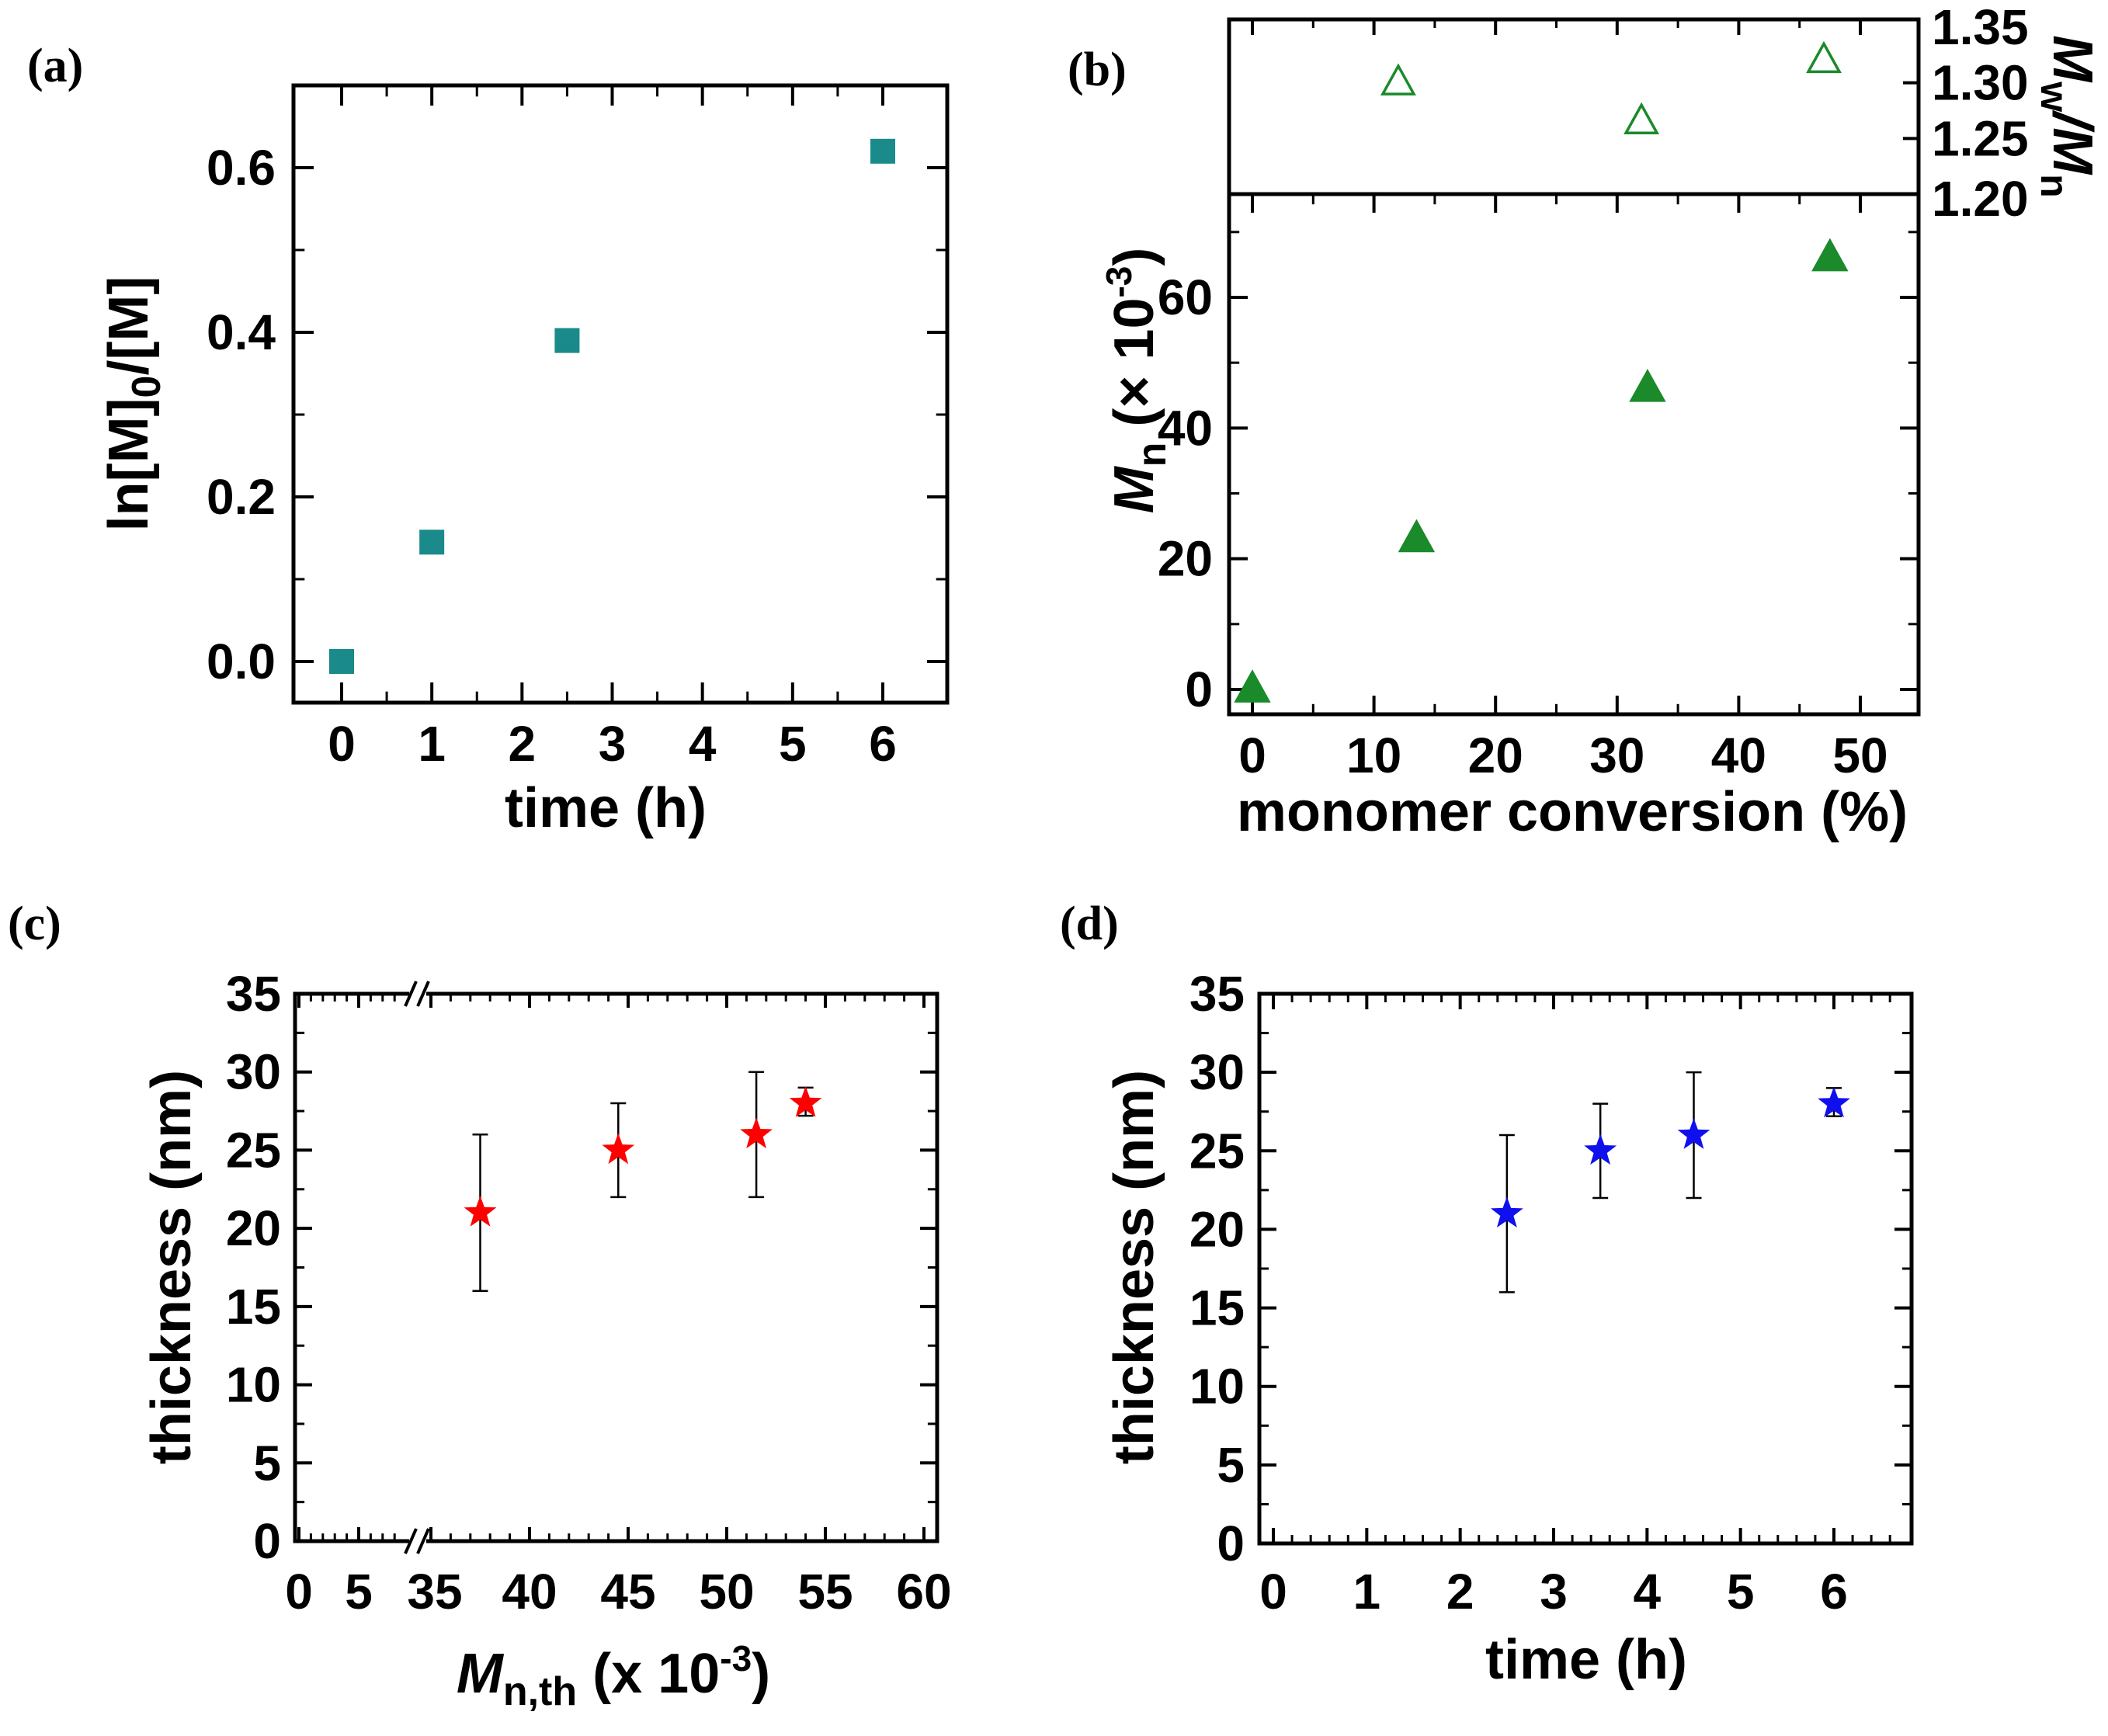 This screenshot has height=1736, width=2108. Describe the element at coordinates (529, 1592) in the screenshot. I see `c-xtick-3: 40` at that location.